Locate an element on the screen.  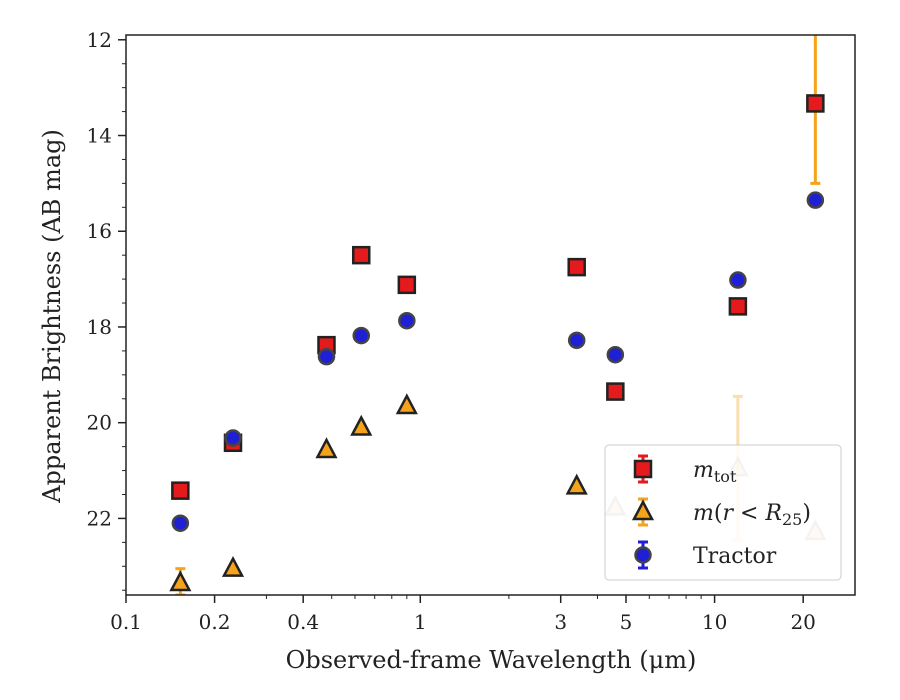
legend-label: Tractor is located at coordinates (735, 556).